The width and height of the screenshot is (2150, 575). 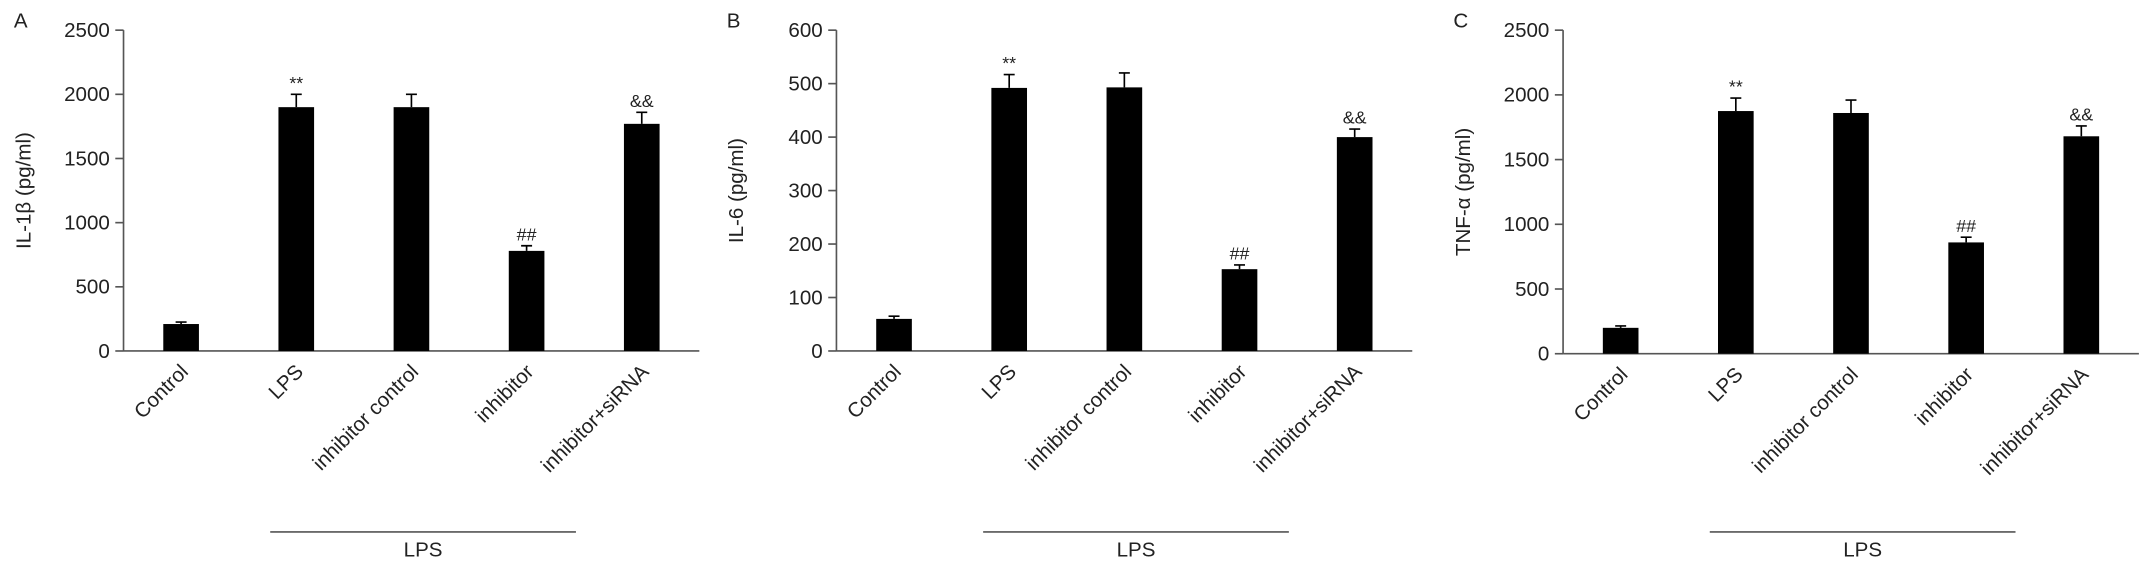 I want to click on y-tick-label: 100, so click(x=805, y=297).